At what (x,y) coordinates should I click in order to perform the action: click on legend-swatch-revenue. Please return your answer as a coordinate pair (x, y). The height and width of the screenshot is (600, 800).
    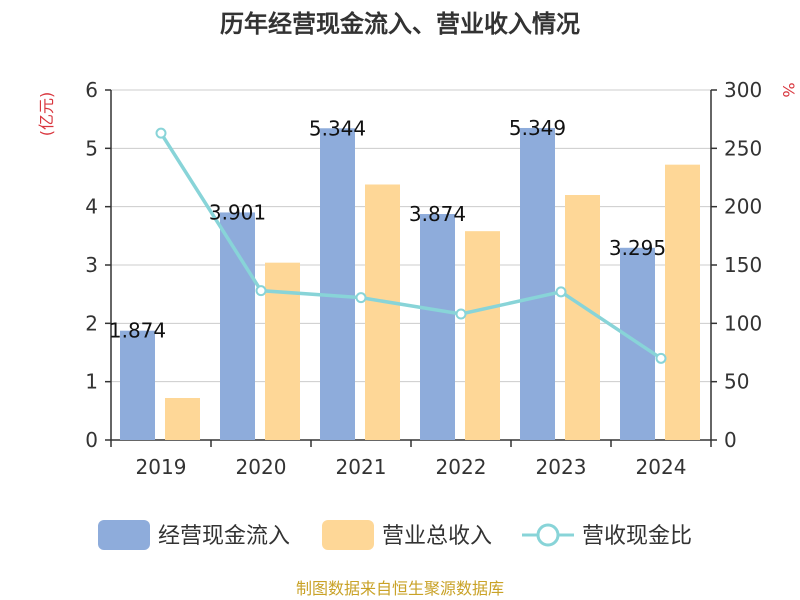
    Looking at the image, I should click on (348, 535).